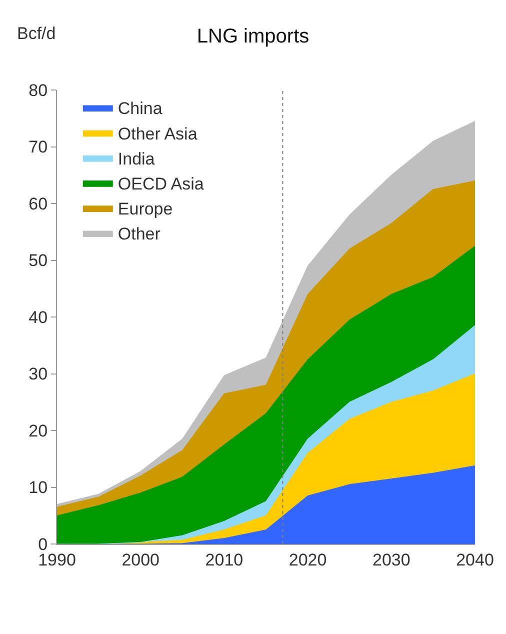 The width and height of the screenshot is (506, 634). Describe the element at coordinates (139, 234) in the screenshot. I see `legend-label: Other` at that location.